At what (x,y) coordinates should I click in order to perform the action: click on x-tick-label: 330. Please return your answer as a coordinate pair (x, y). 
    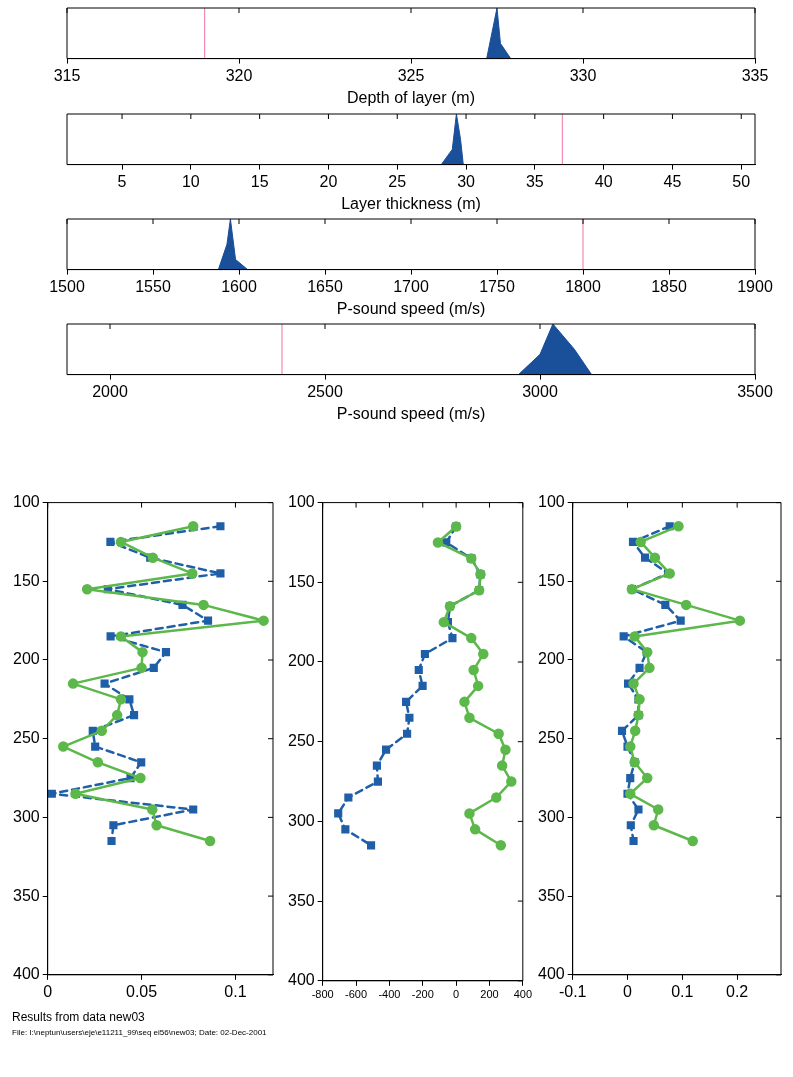
    Looking at the image, I should click on (583, 75).